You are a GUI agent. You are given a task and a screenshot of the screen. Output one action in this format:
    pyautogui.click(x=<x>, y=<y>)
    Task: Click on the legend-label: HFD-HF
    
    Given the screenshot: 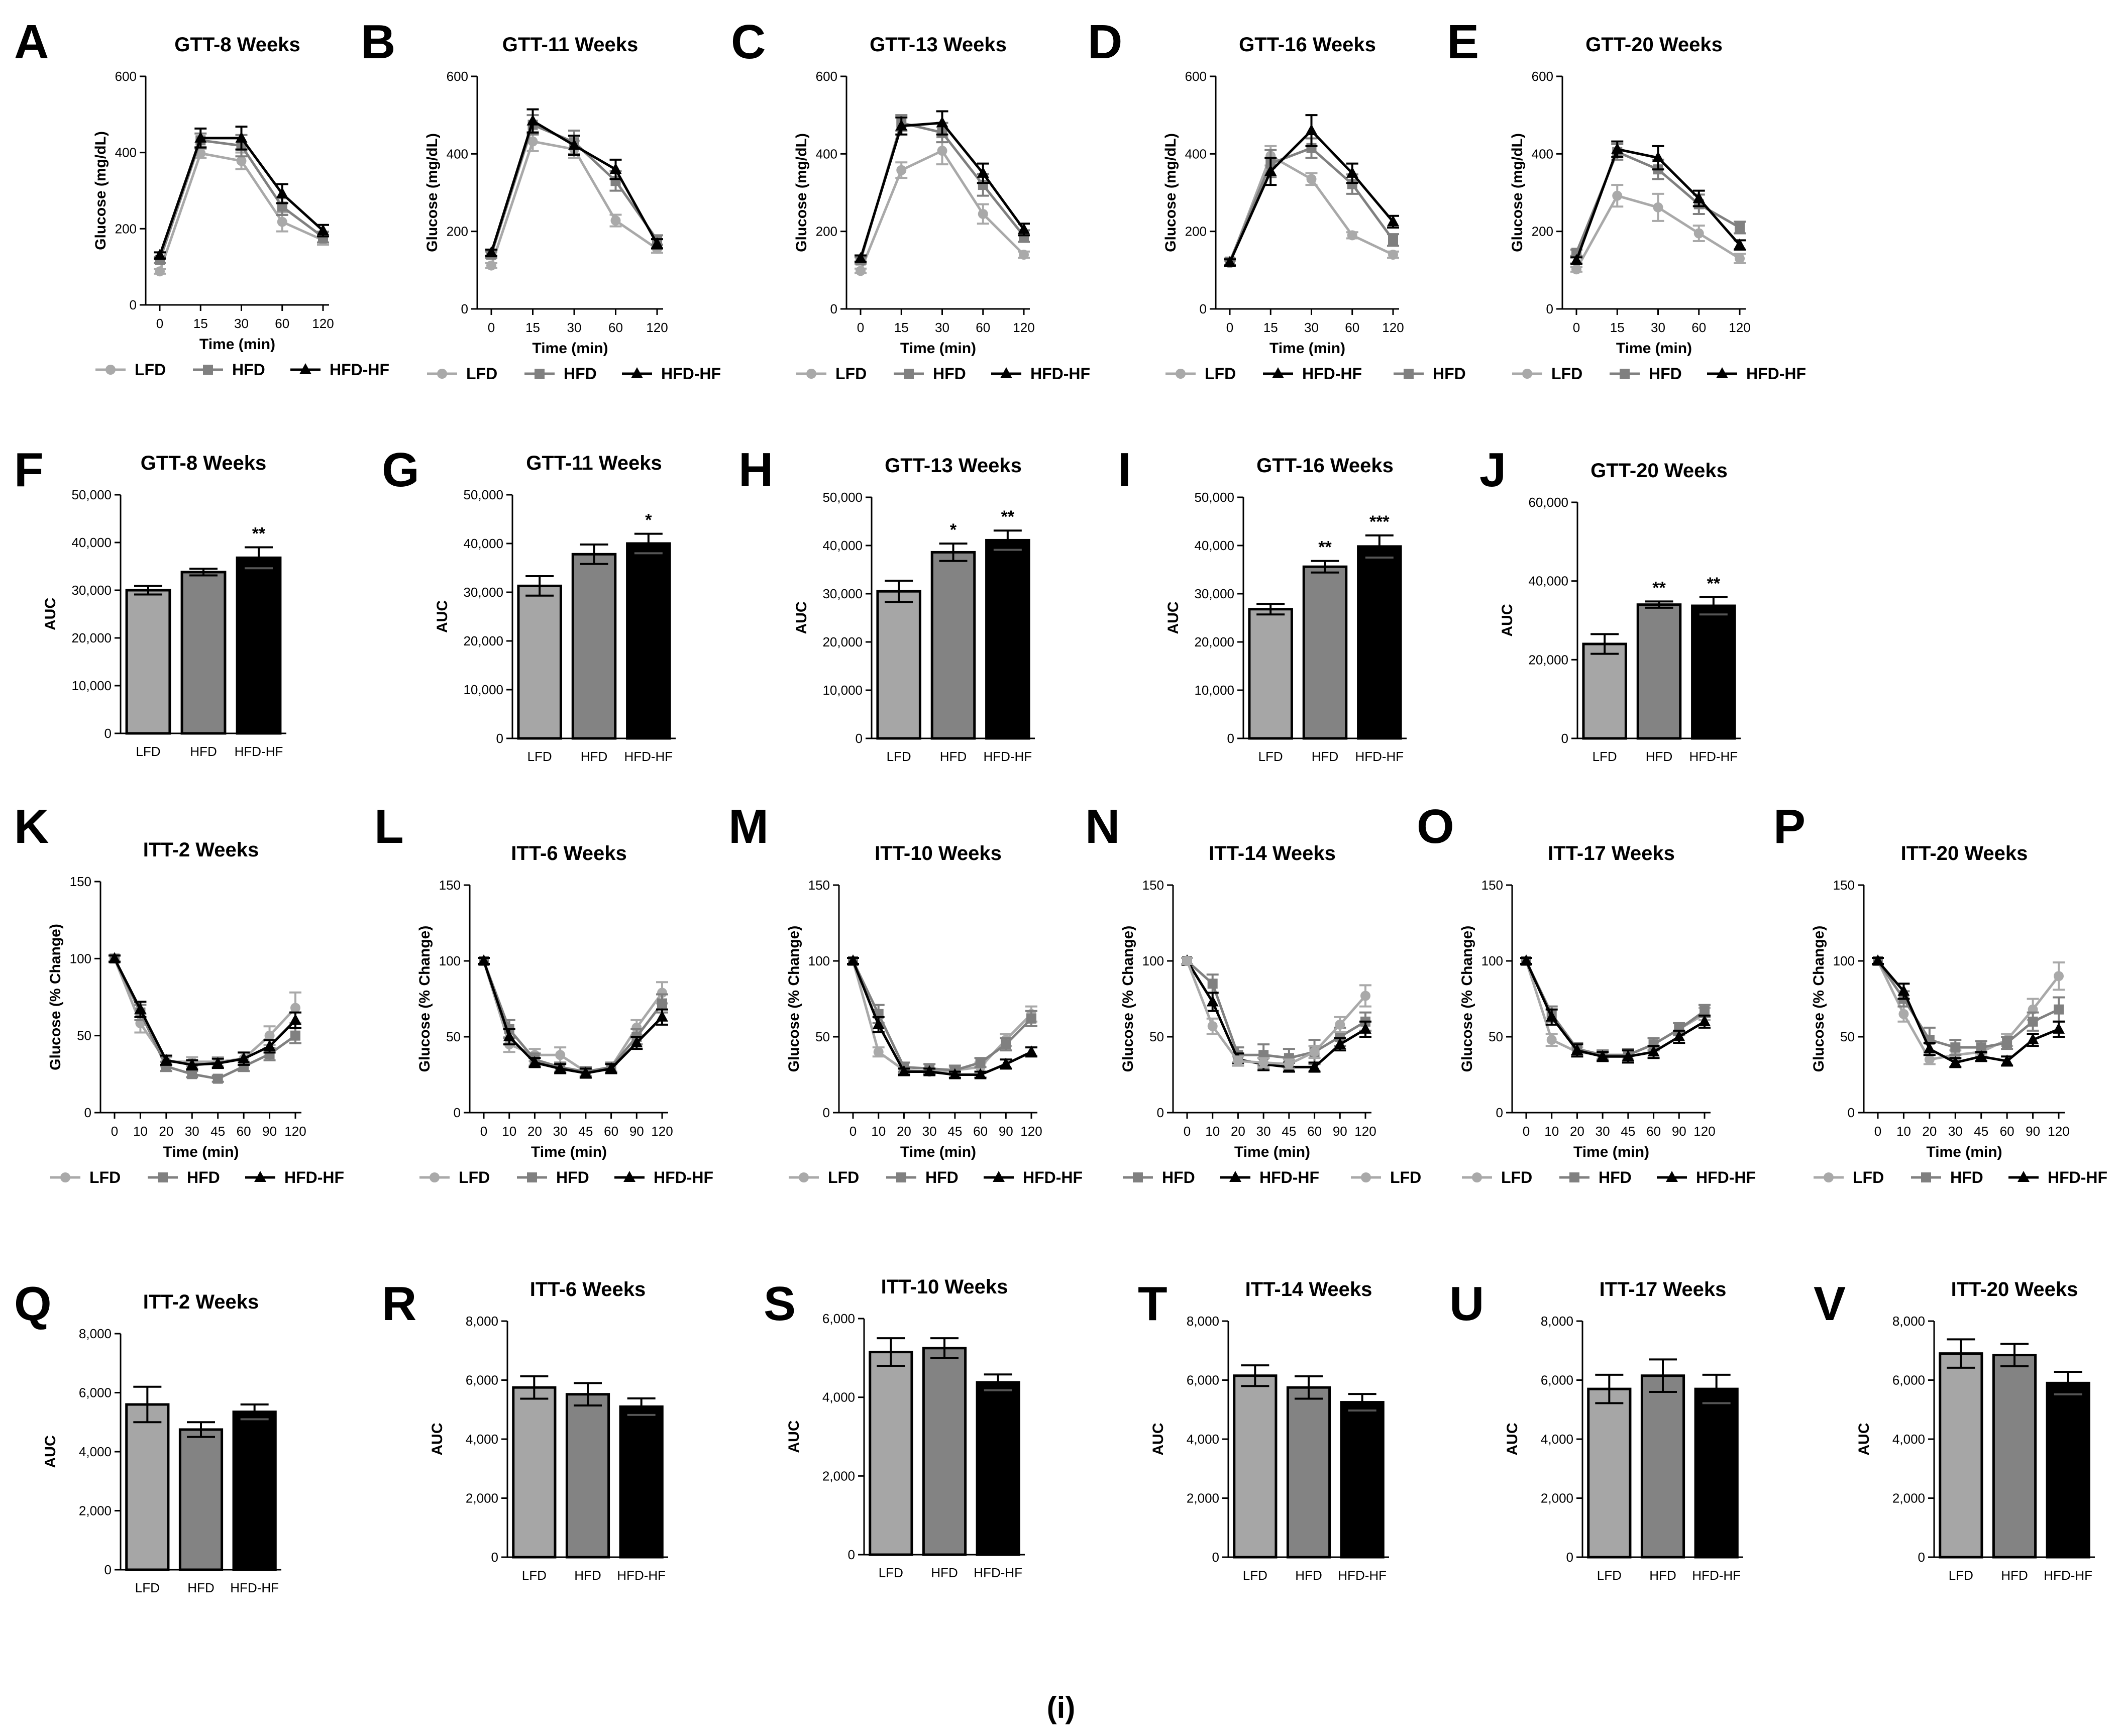 What is the action you would take?
    pyautogui.click(x=2077, y=1177)
    